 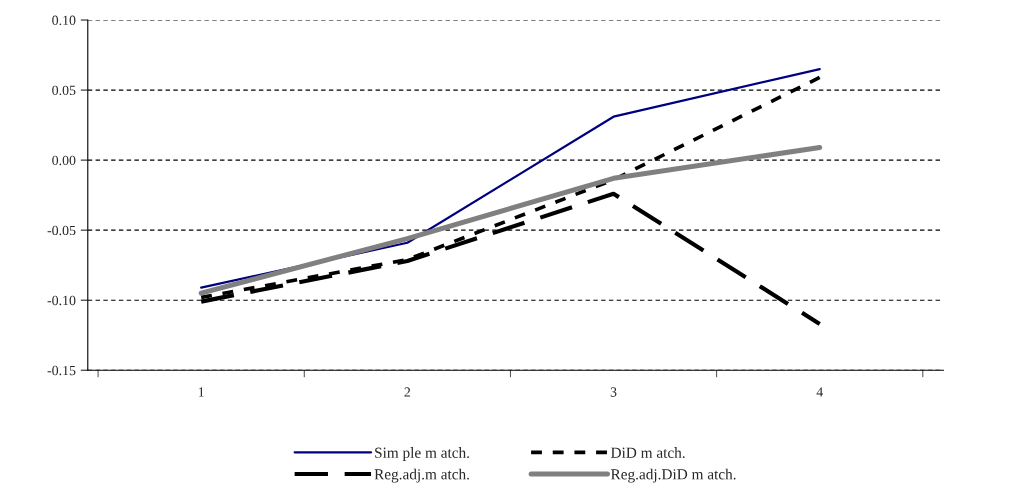 What do you see at coordinates (422, 454) in the screenshot?
I see `legend-label: Sim ple m atch.` at bounding box center [422, 454].